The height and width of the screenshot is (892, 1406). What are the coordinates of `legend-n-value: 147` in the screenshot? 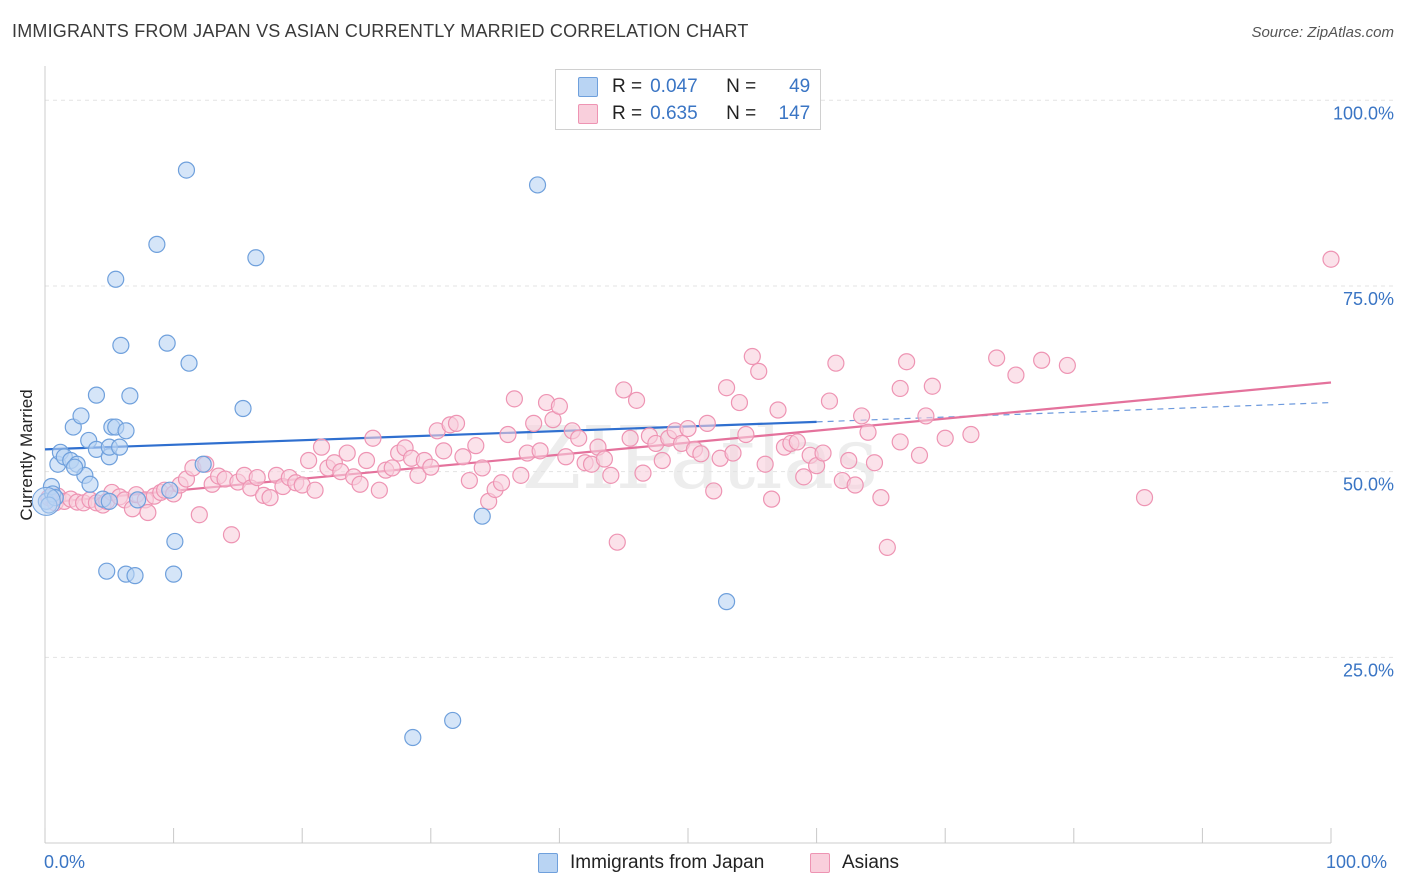 It's located at (794, 113).